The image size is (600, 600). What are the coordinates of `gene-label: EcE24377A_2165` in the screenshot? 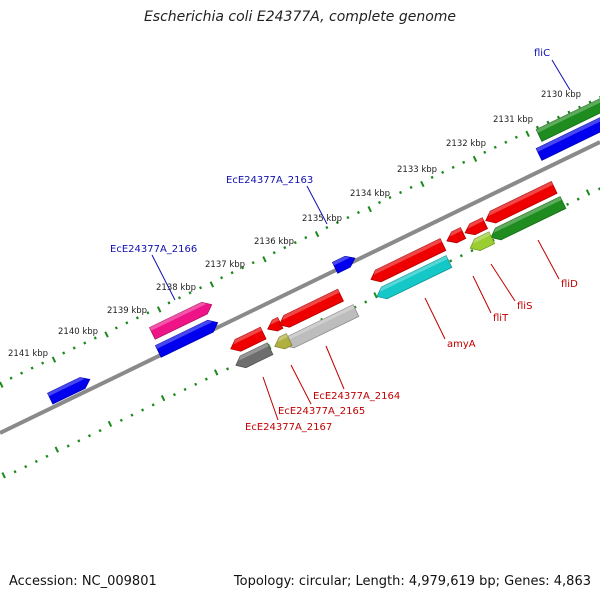 It's located at (321, 411).